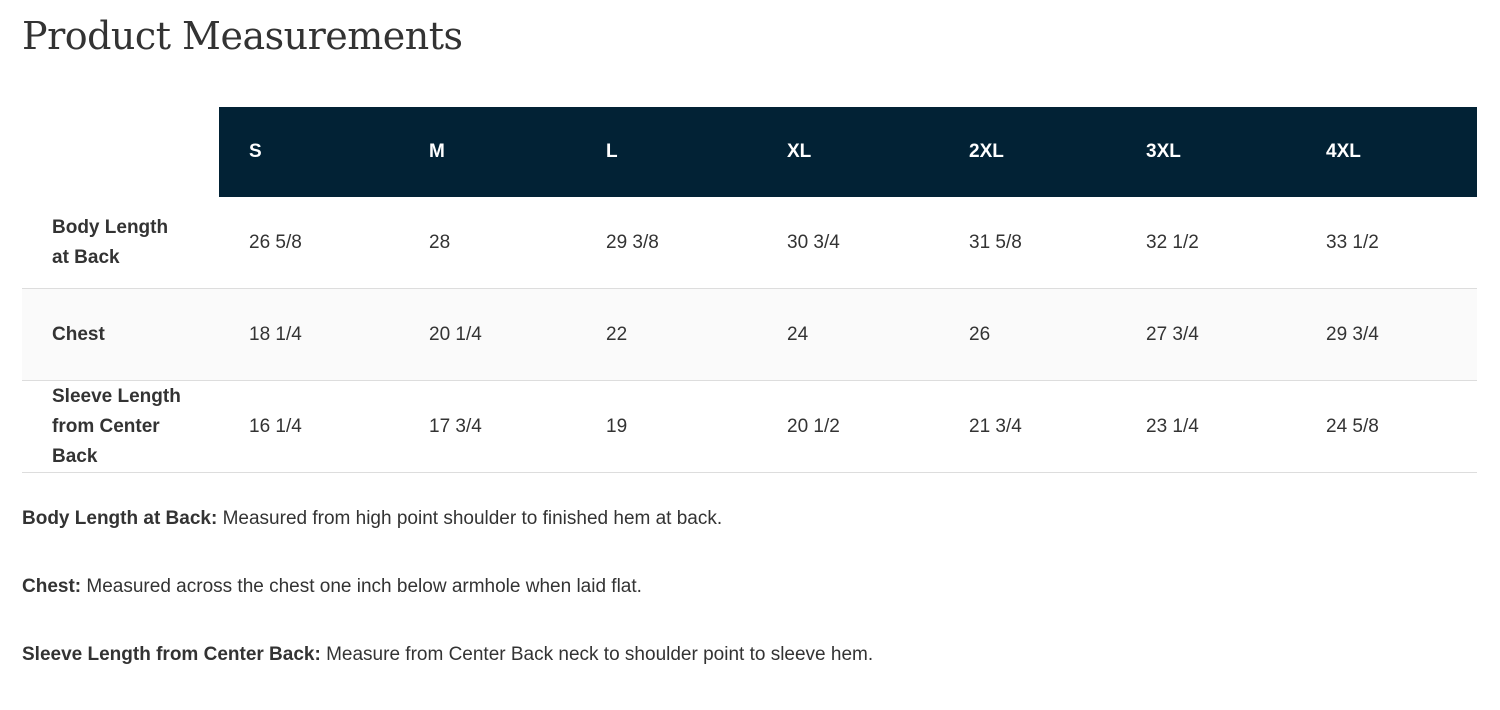 Image resolution: width=1500 pixels, height=710 pixels. Describe the element at coordinates (120, 152) in the screenshot. I see `corner-cell` at that location.